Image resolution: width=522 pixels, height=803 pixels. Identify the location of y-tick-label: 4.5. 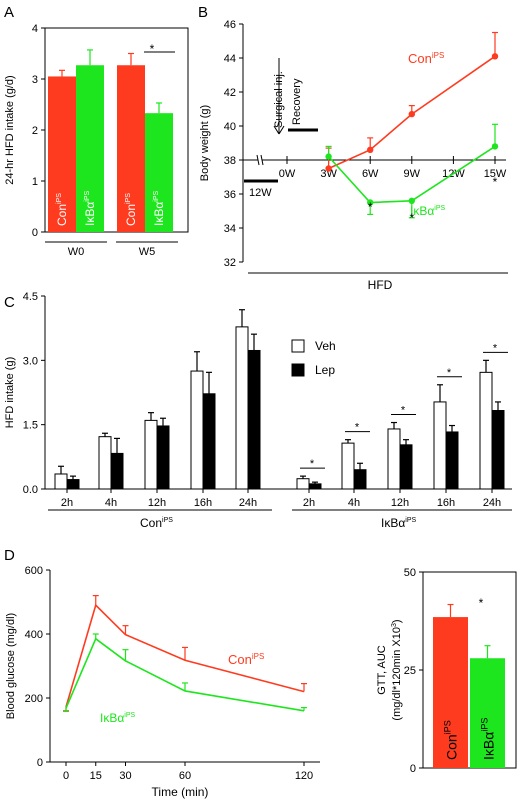
(30, 297).